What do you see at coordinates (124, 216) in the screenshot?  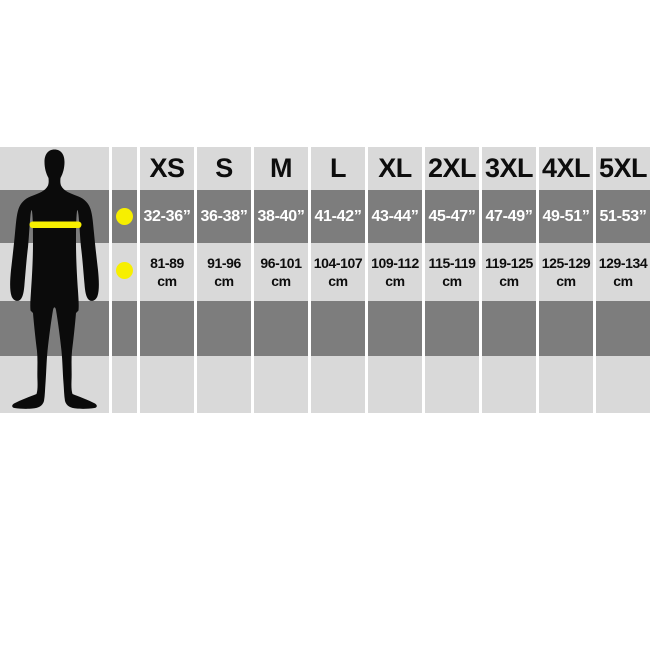 I see `chest-inches-marker-dot` at bounding box center [124, 216].